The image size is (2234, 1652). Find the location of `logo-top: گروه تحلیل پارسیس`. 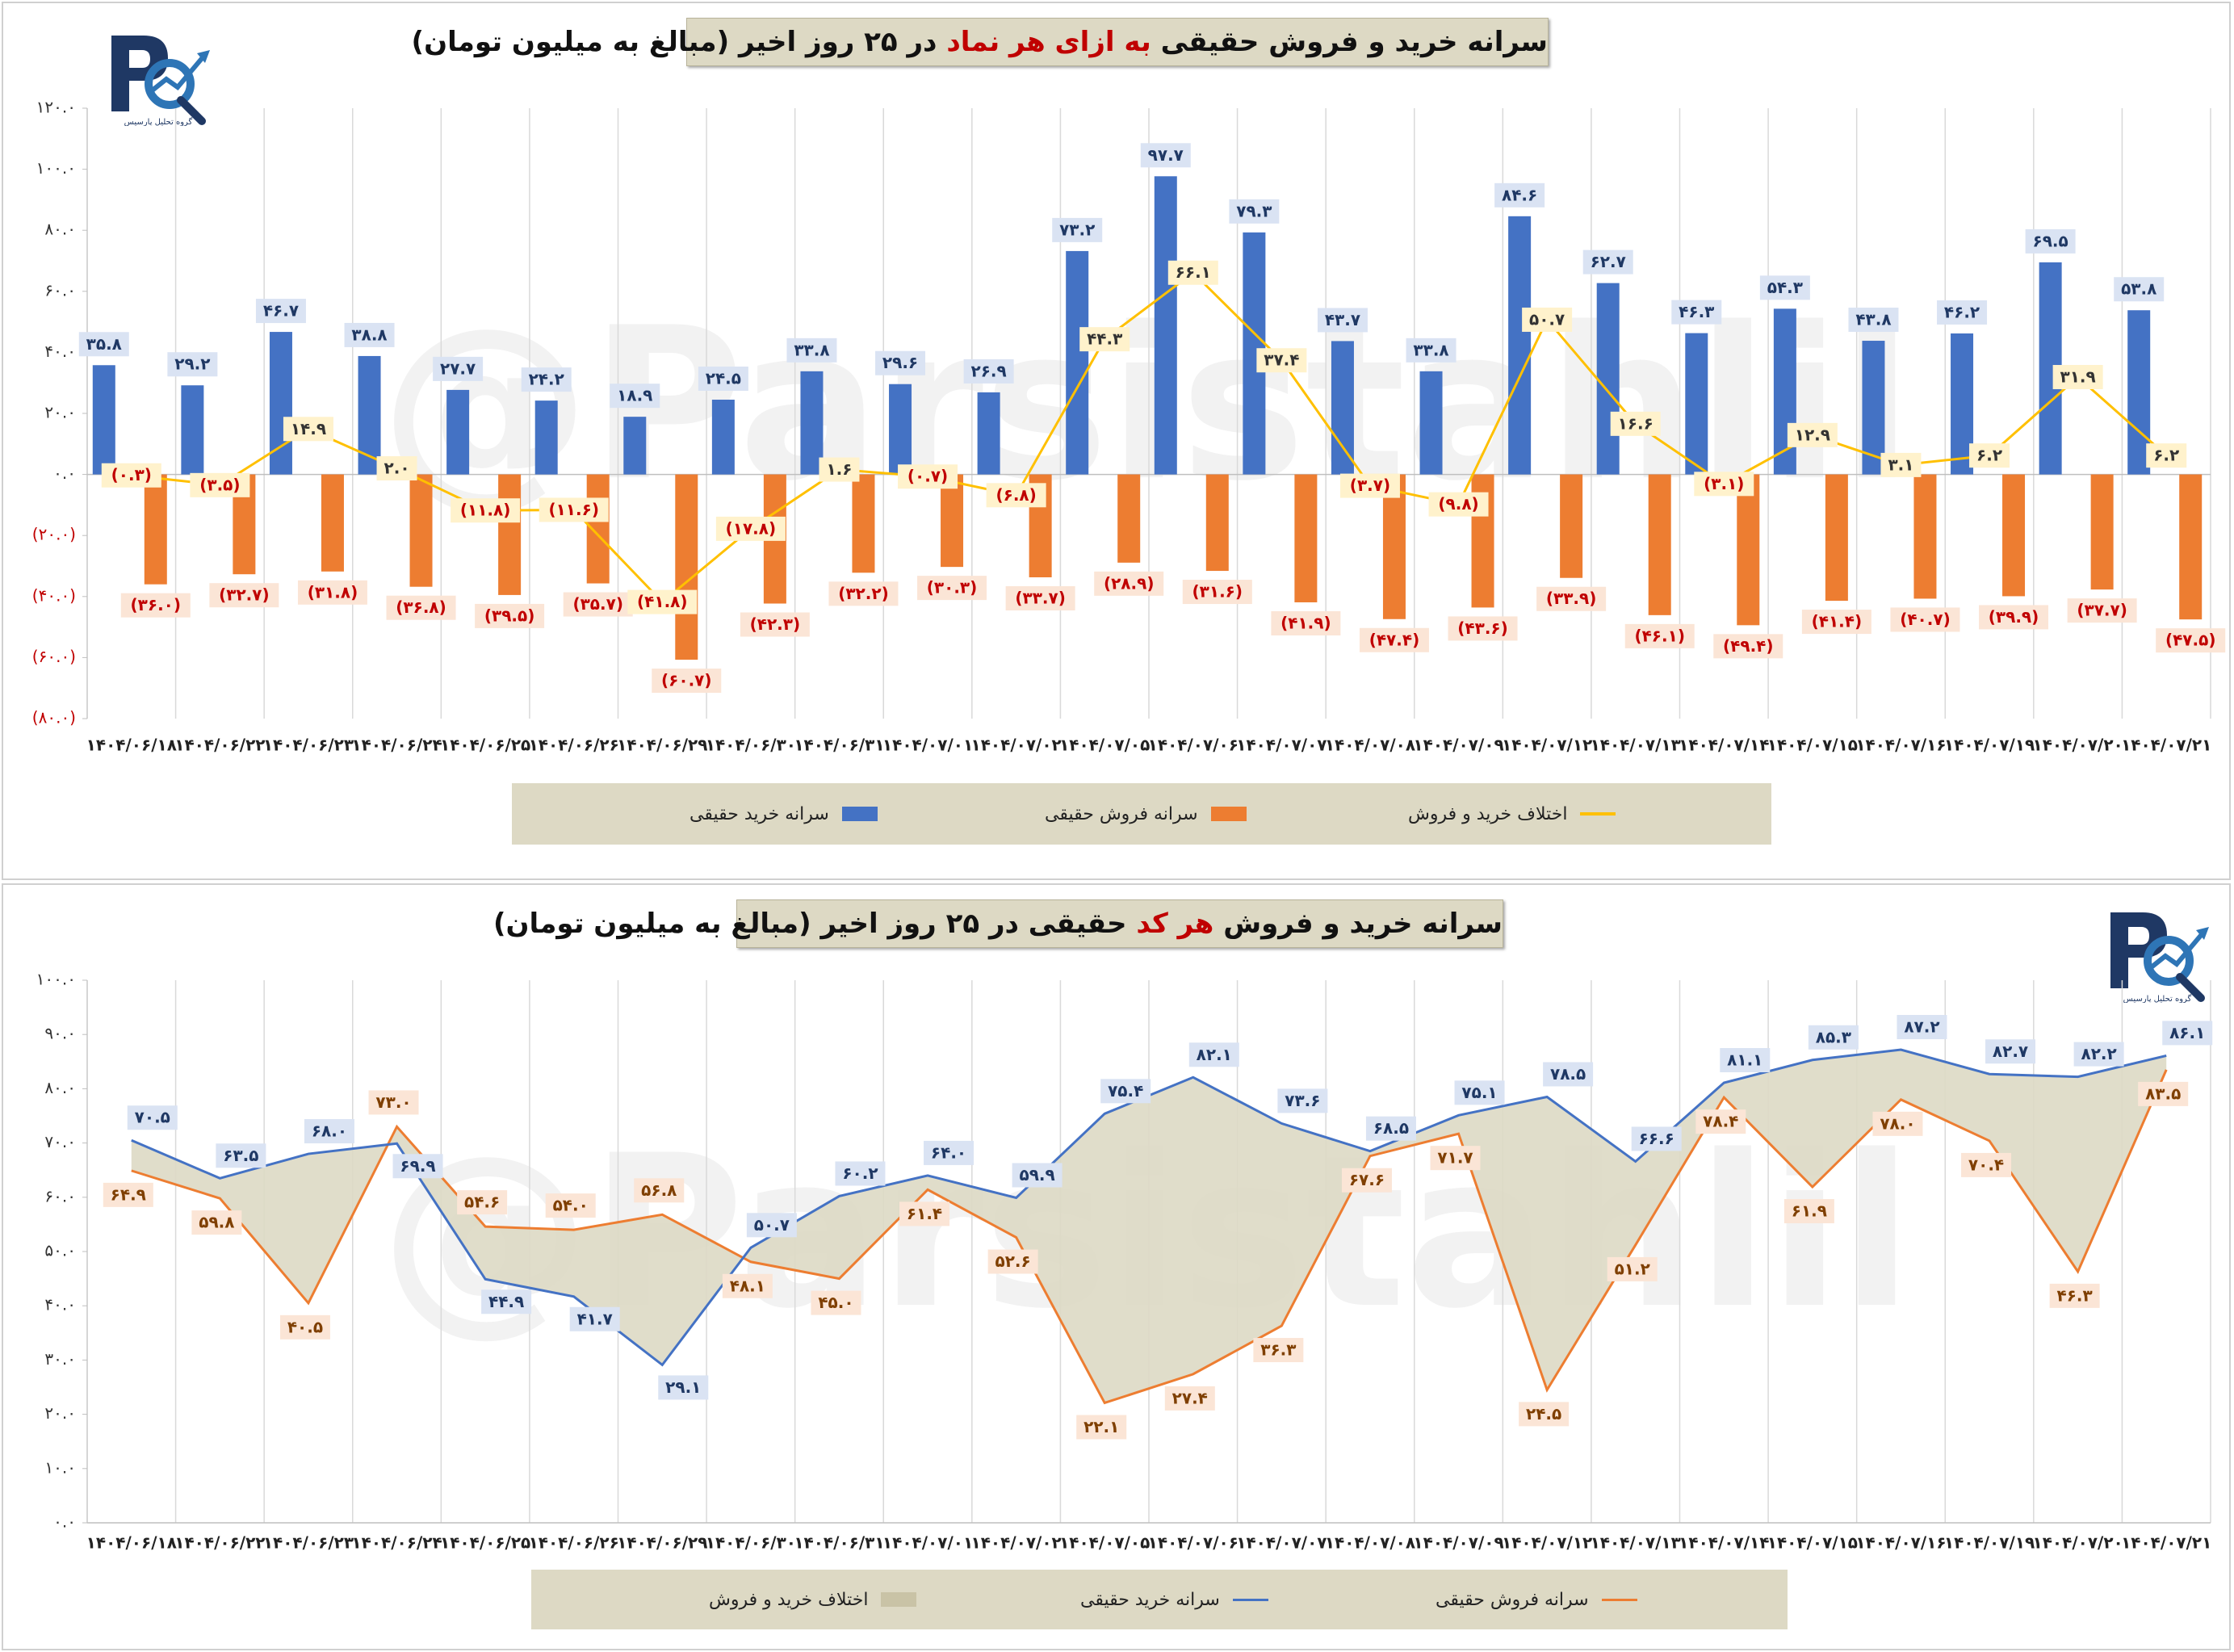

logo-top: گروه تحلیل پارسیس is located at coordinates (159, 74).